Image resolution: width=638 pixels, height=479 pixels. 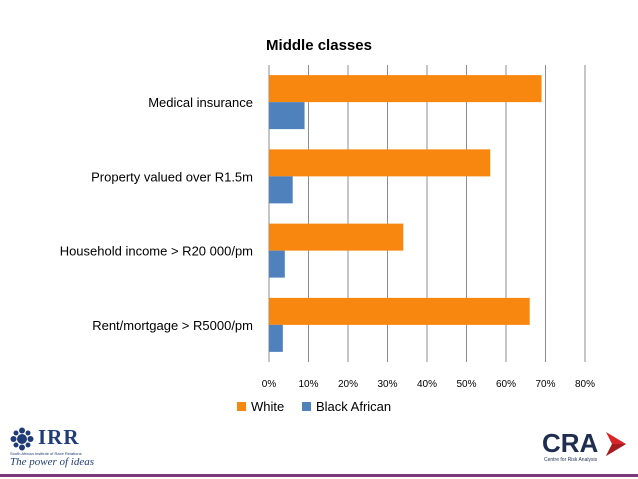 I want to click on irr-logo-tagline: The power of ideas, so click(x=52, y=462).